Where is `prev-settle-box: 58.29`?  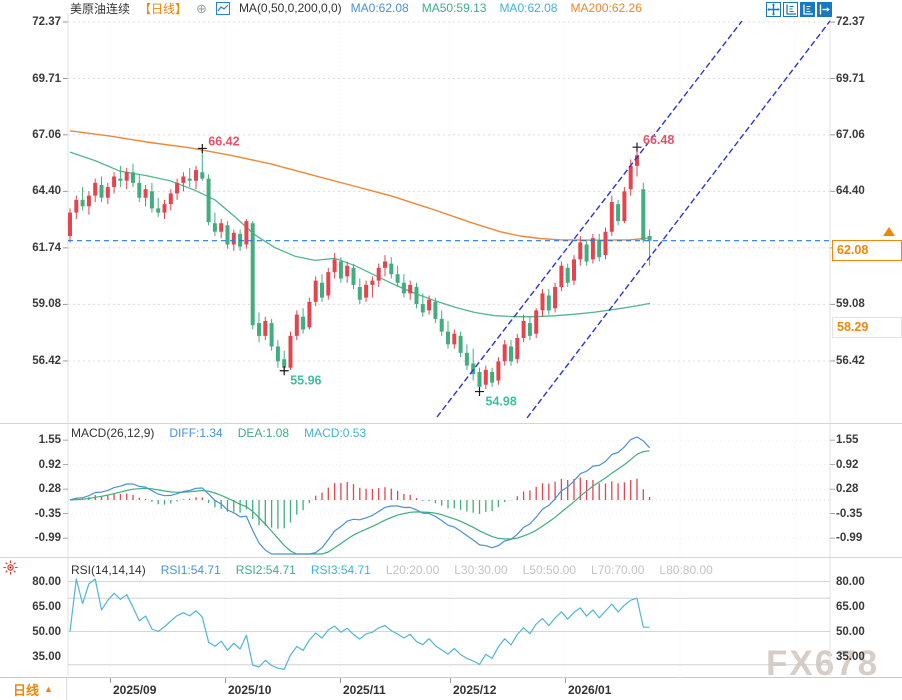
prev-settle-box: 58.29 is located at coordinates (867, 327).